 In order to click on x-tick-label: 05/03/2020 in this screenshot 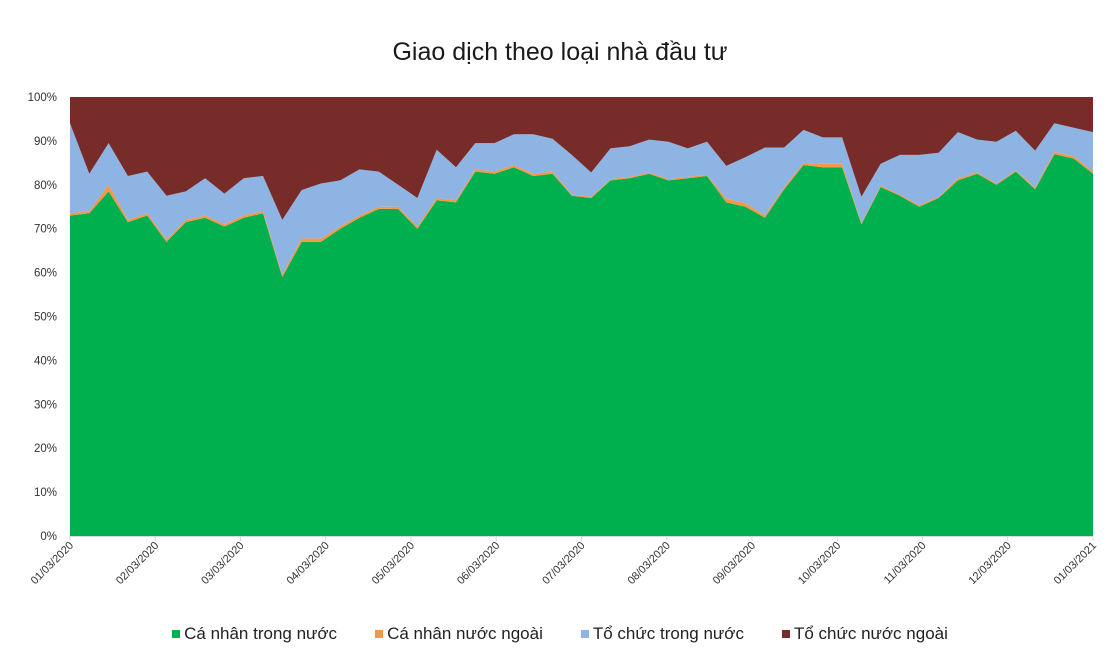, I will do `click(393, 563)`.